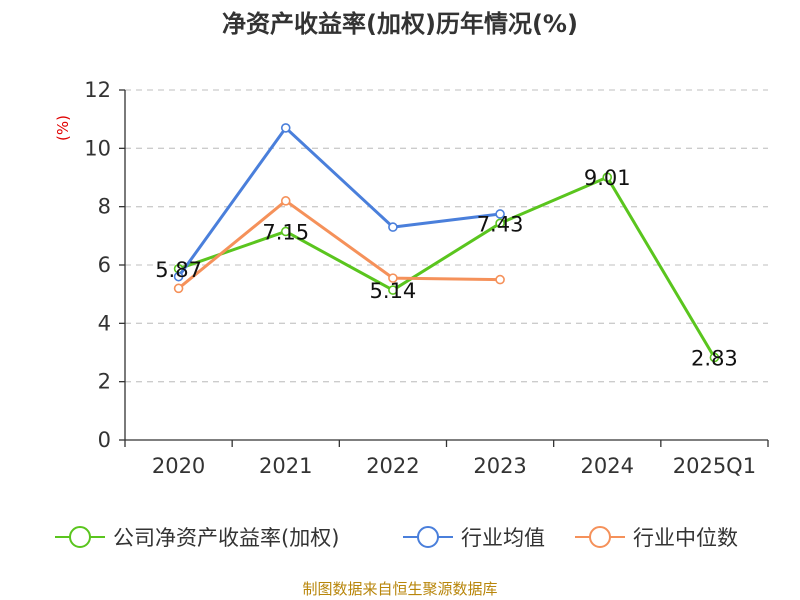 The height and width of the screenshot is (600, 800). I want to click on y-tick-label: 2, so click(104, 382).